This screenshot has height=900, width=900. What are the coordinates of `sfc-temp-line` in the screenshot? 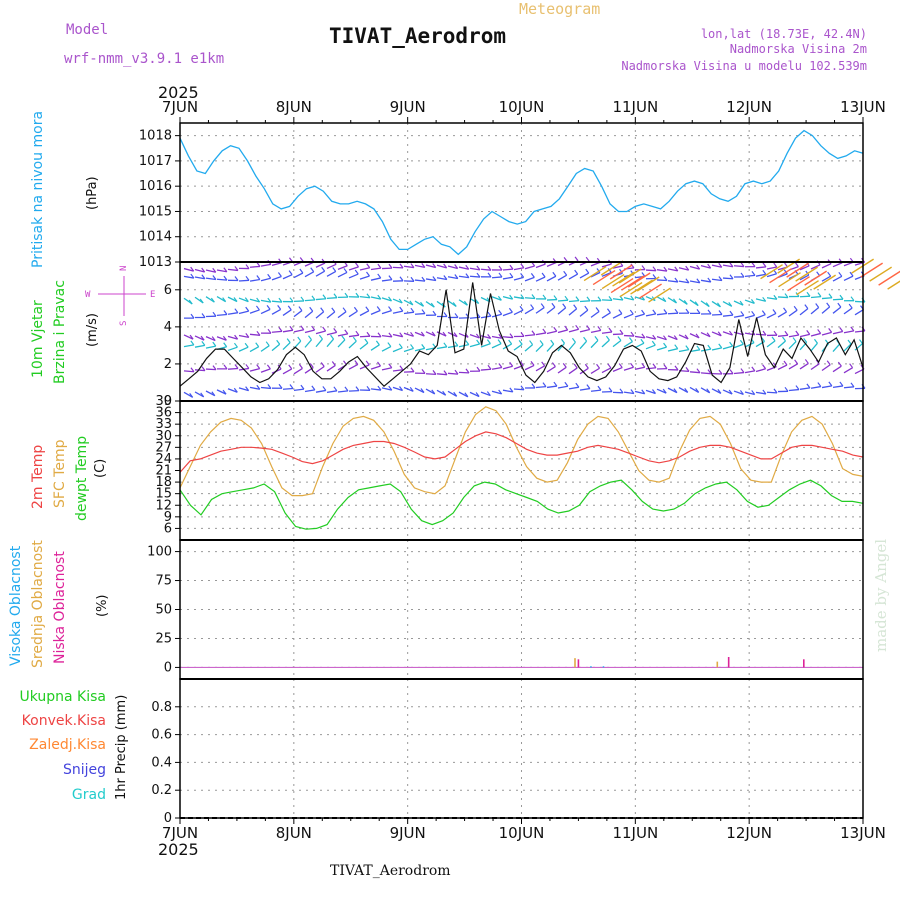 It's located at (521, 451).